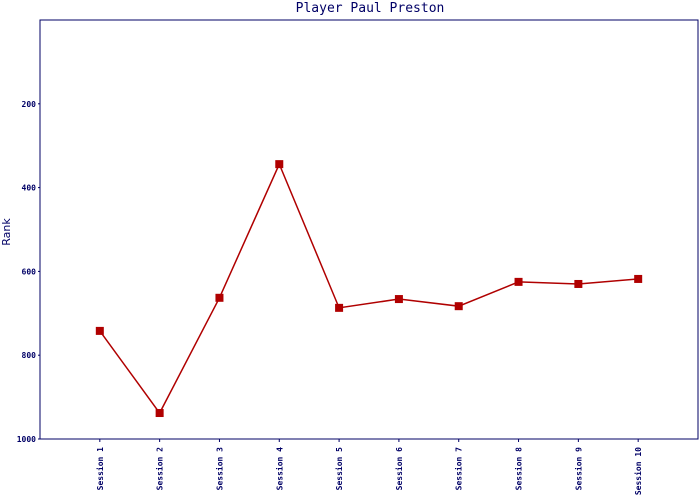 Image resolution: width=700 pixels, height=500 pixels. Describe the element at coordinates (219, 469) in the screenshot. I see `x-tick-label: Session 3` at that location.